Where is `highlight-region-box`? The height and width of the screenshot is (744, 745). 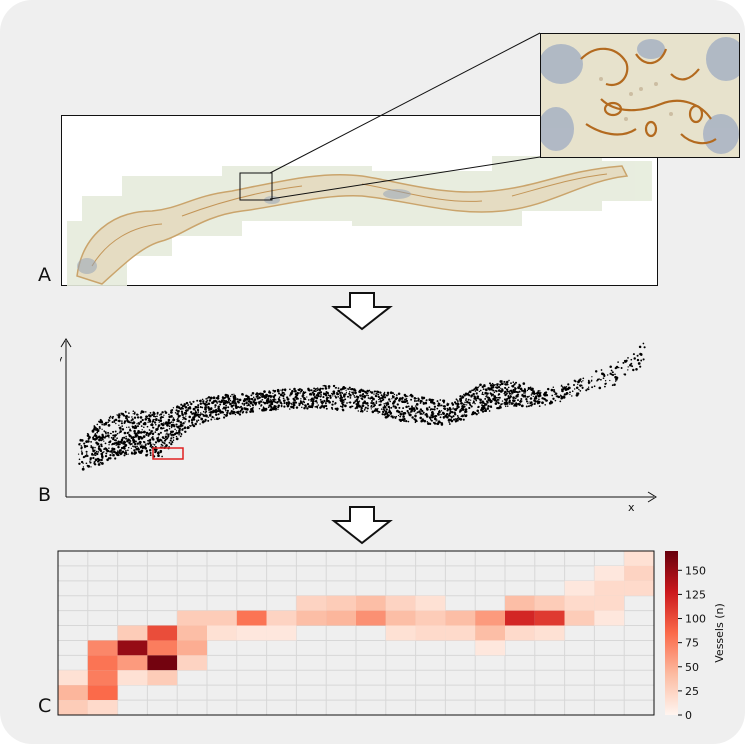
highlight-region-box is located at coordinates (168, 453).